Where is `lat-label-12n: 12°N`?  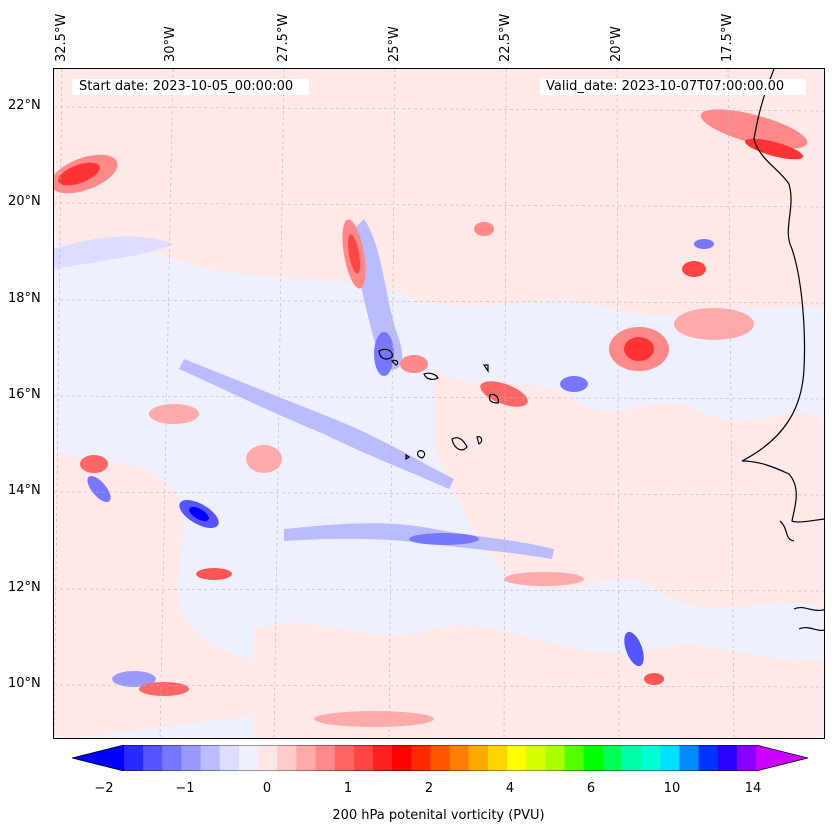
lat-label-12n: 12°N is located at coordinates (24, 587).